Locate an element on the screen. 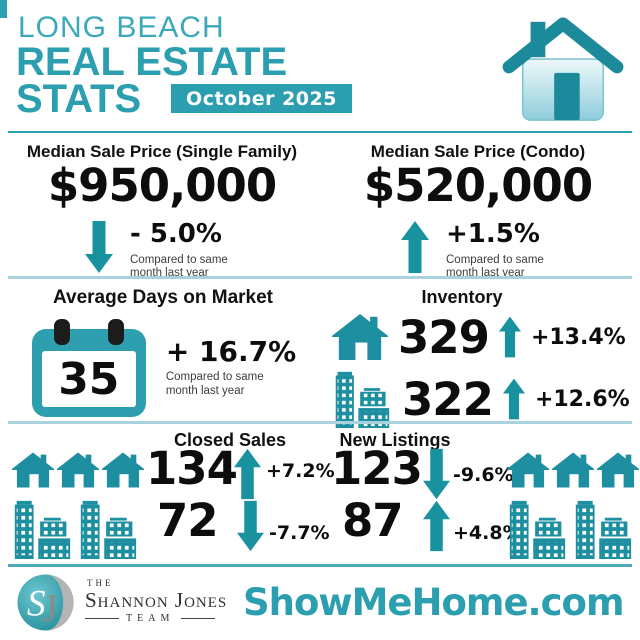 The height and width of the screenshot is (640, 640). new-listings-single-family-change: -9.6% is located at coordinates (483, 475).